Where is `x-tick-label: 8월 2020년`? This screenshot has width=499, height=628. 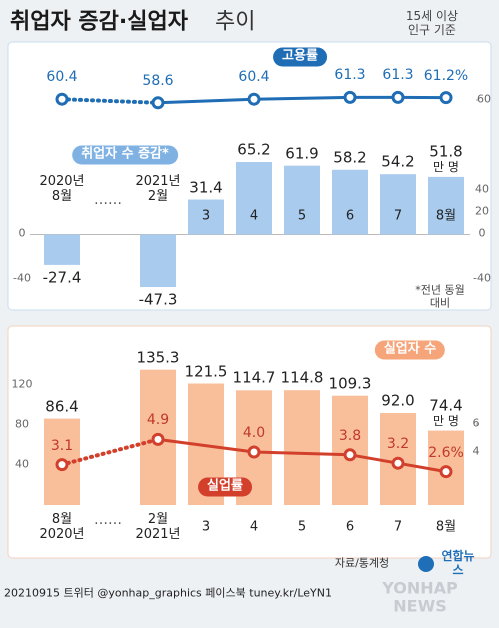 x-tick-label: 8월 2020년 is located at coordinates (62, 527).